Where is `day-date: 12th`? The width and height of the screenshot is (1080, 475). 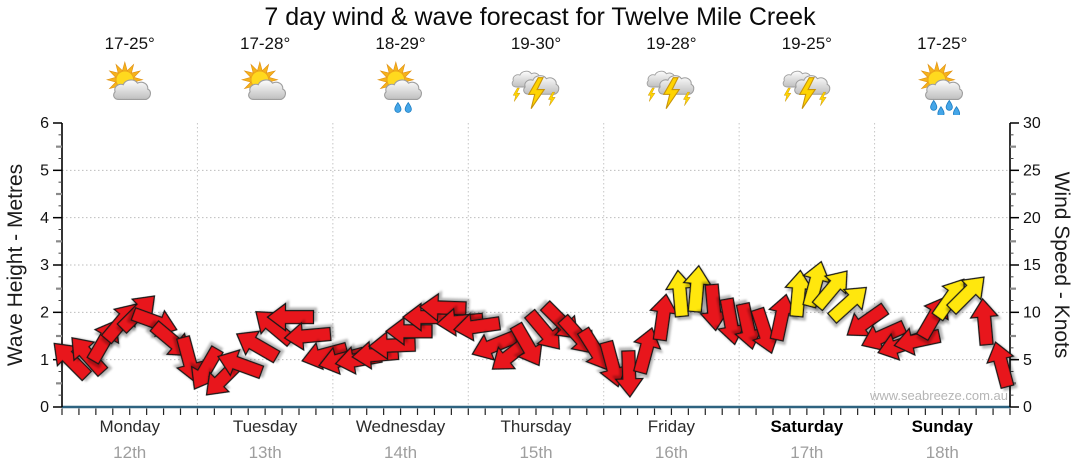
day-date: 12th is located at coordinates (130, 452).